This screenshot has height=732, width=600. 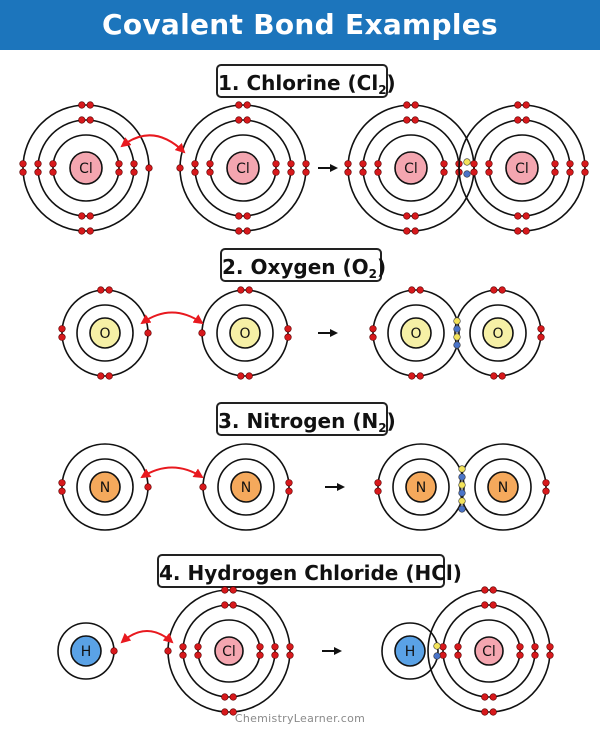 I want to click on section-label-hydrogen-chloride: 4. Hydrogen Chloride (HCl), so click(x=309, y=571).